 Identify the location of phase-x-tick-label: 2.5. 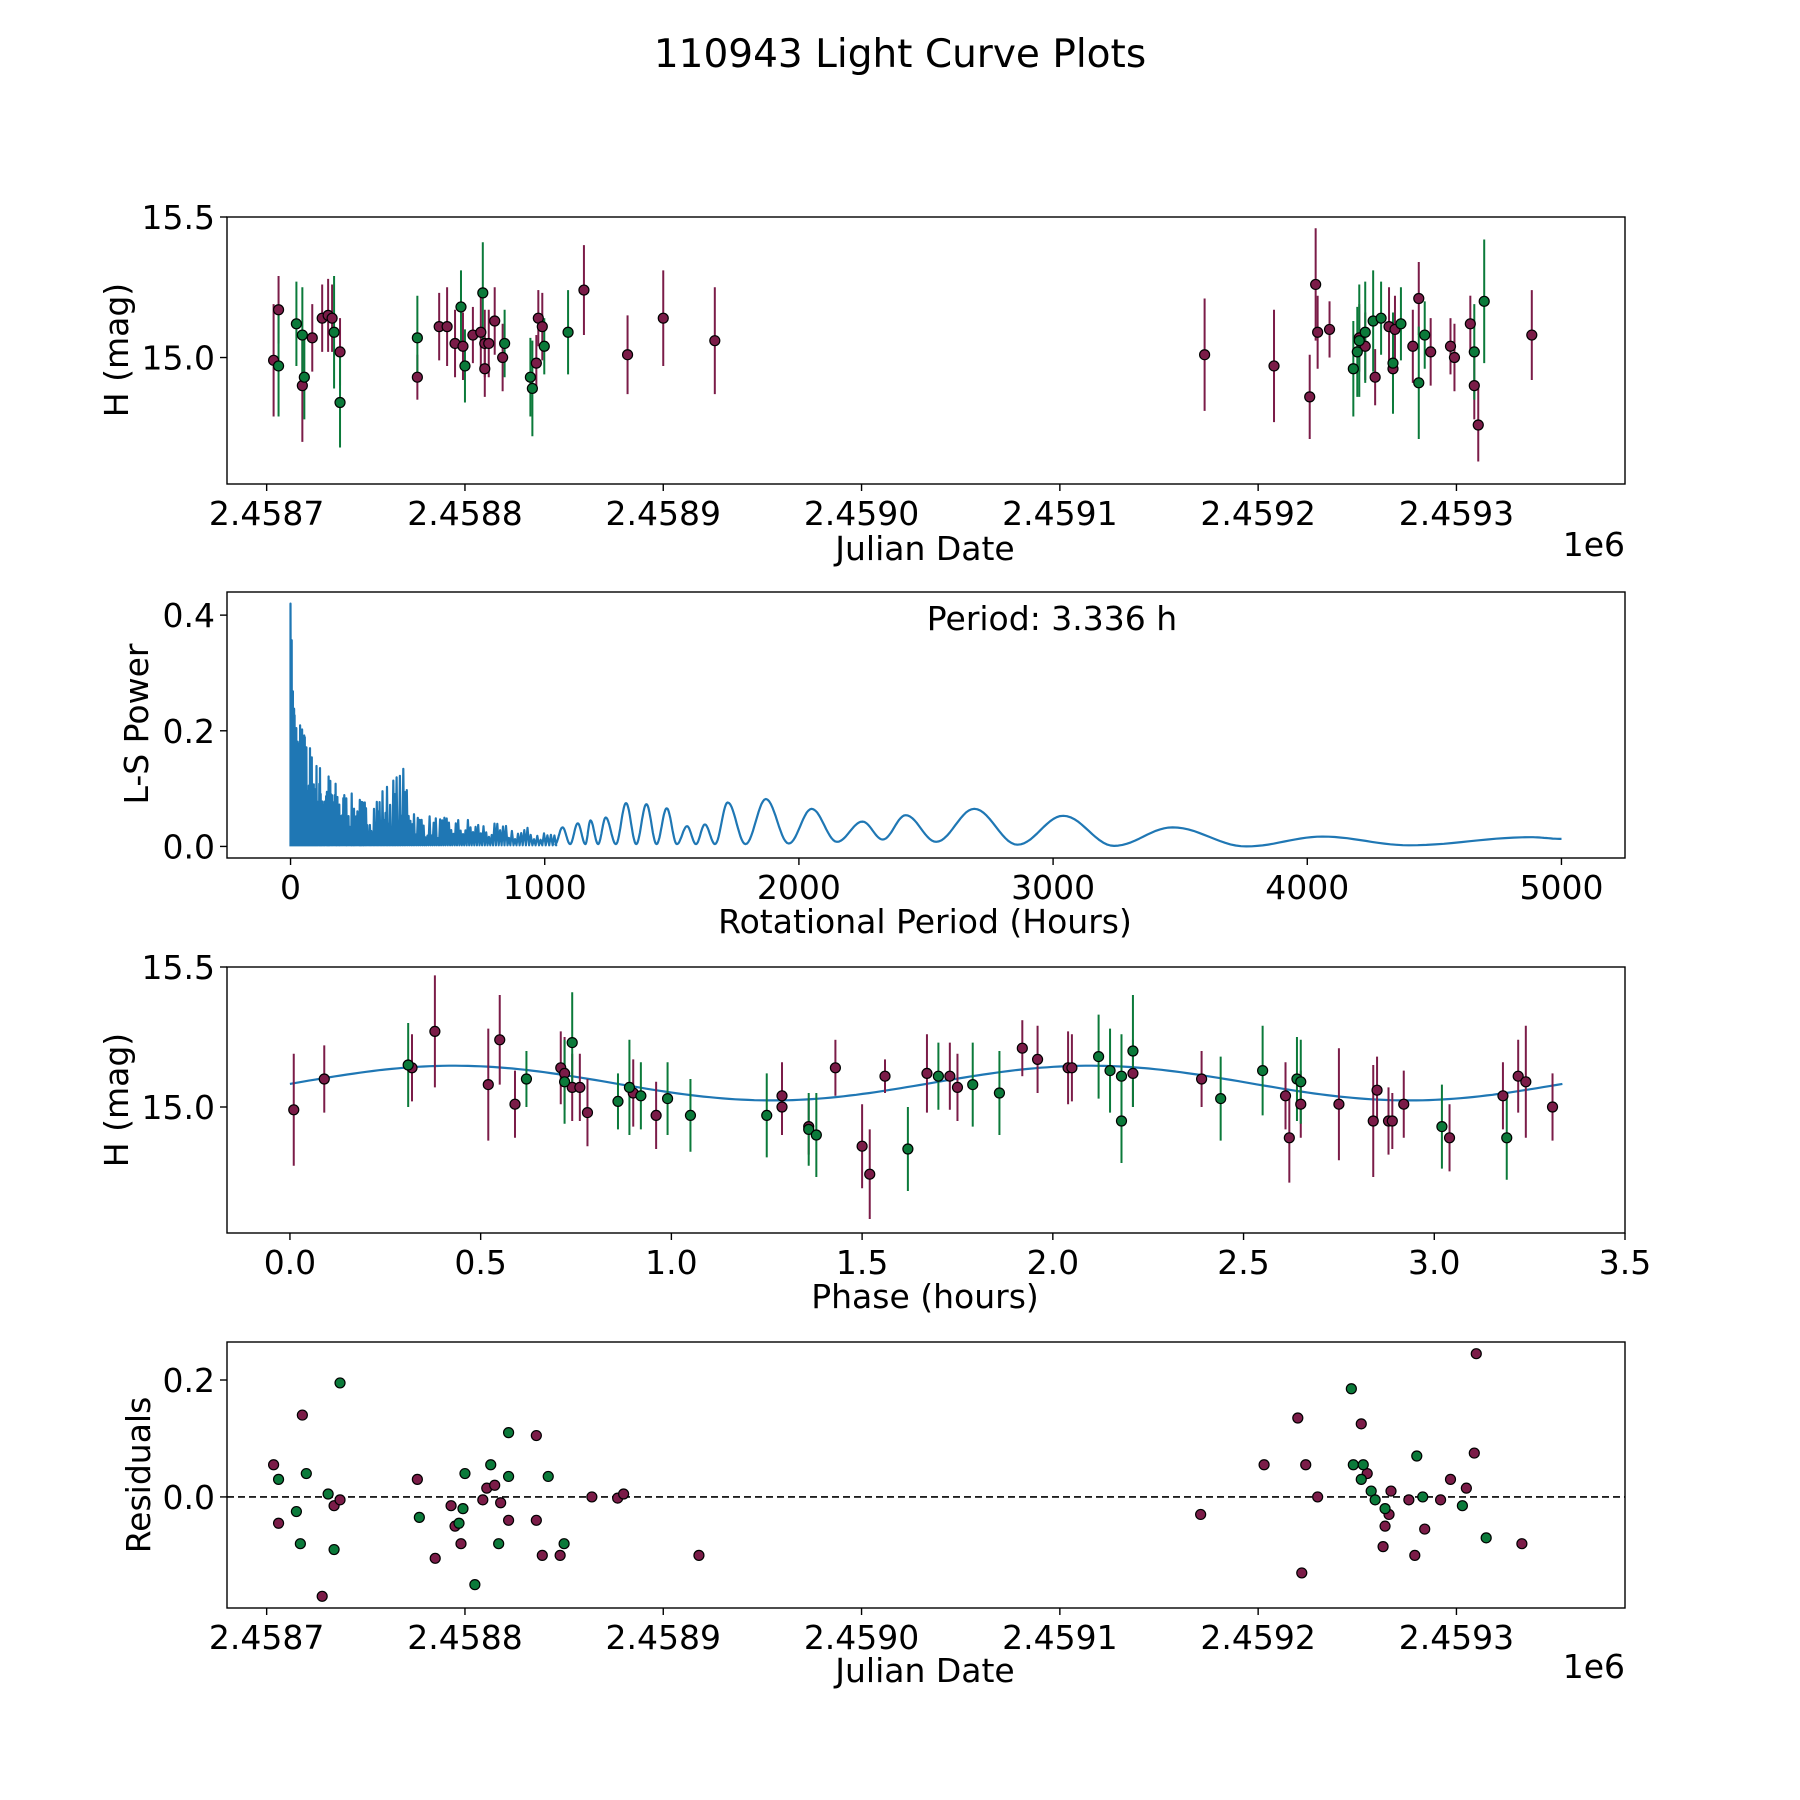
(1243, 1262).